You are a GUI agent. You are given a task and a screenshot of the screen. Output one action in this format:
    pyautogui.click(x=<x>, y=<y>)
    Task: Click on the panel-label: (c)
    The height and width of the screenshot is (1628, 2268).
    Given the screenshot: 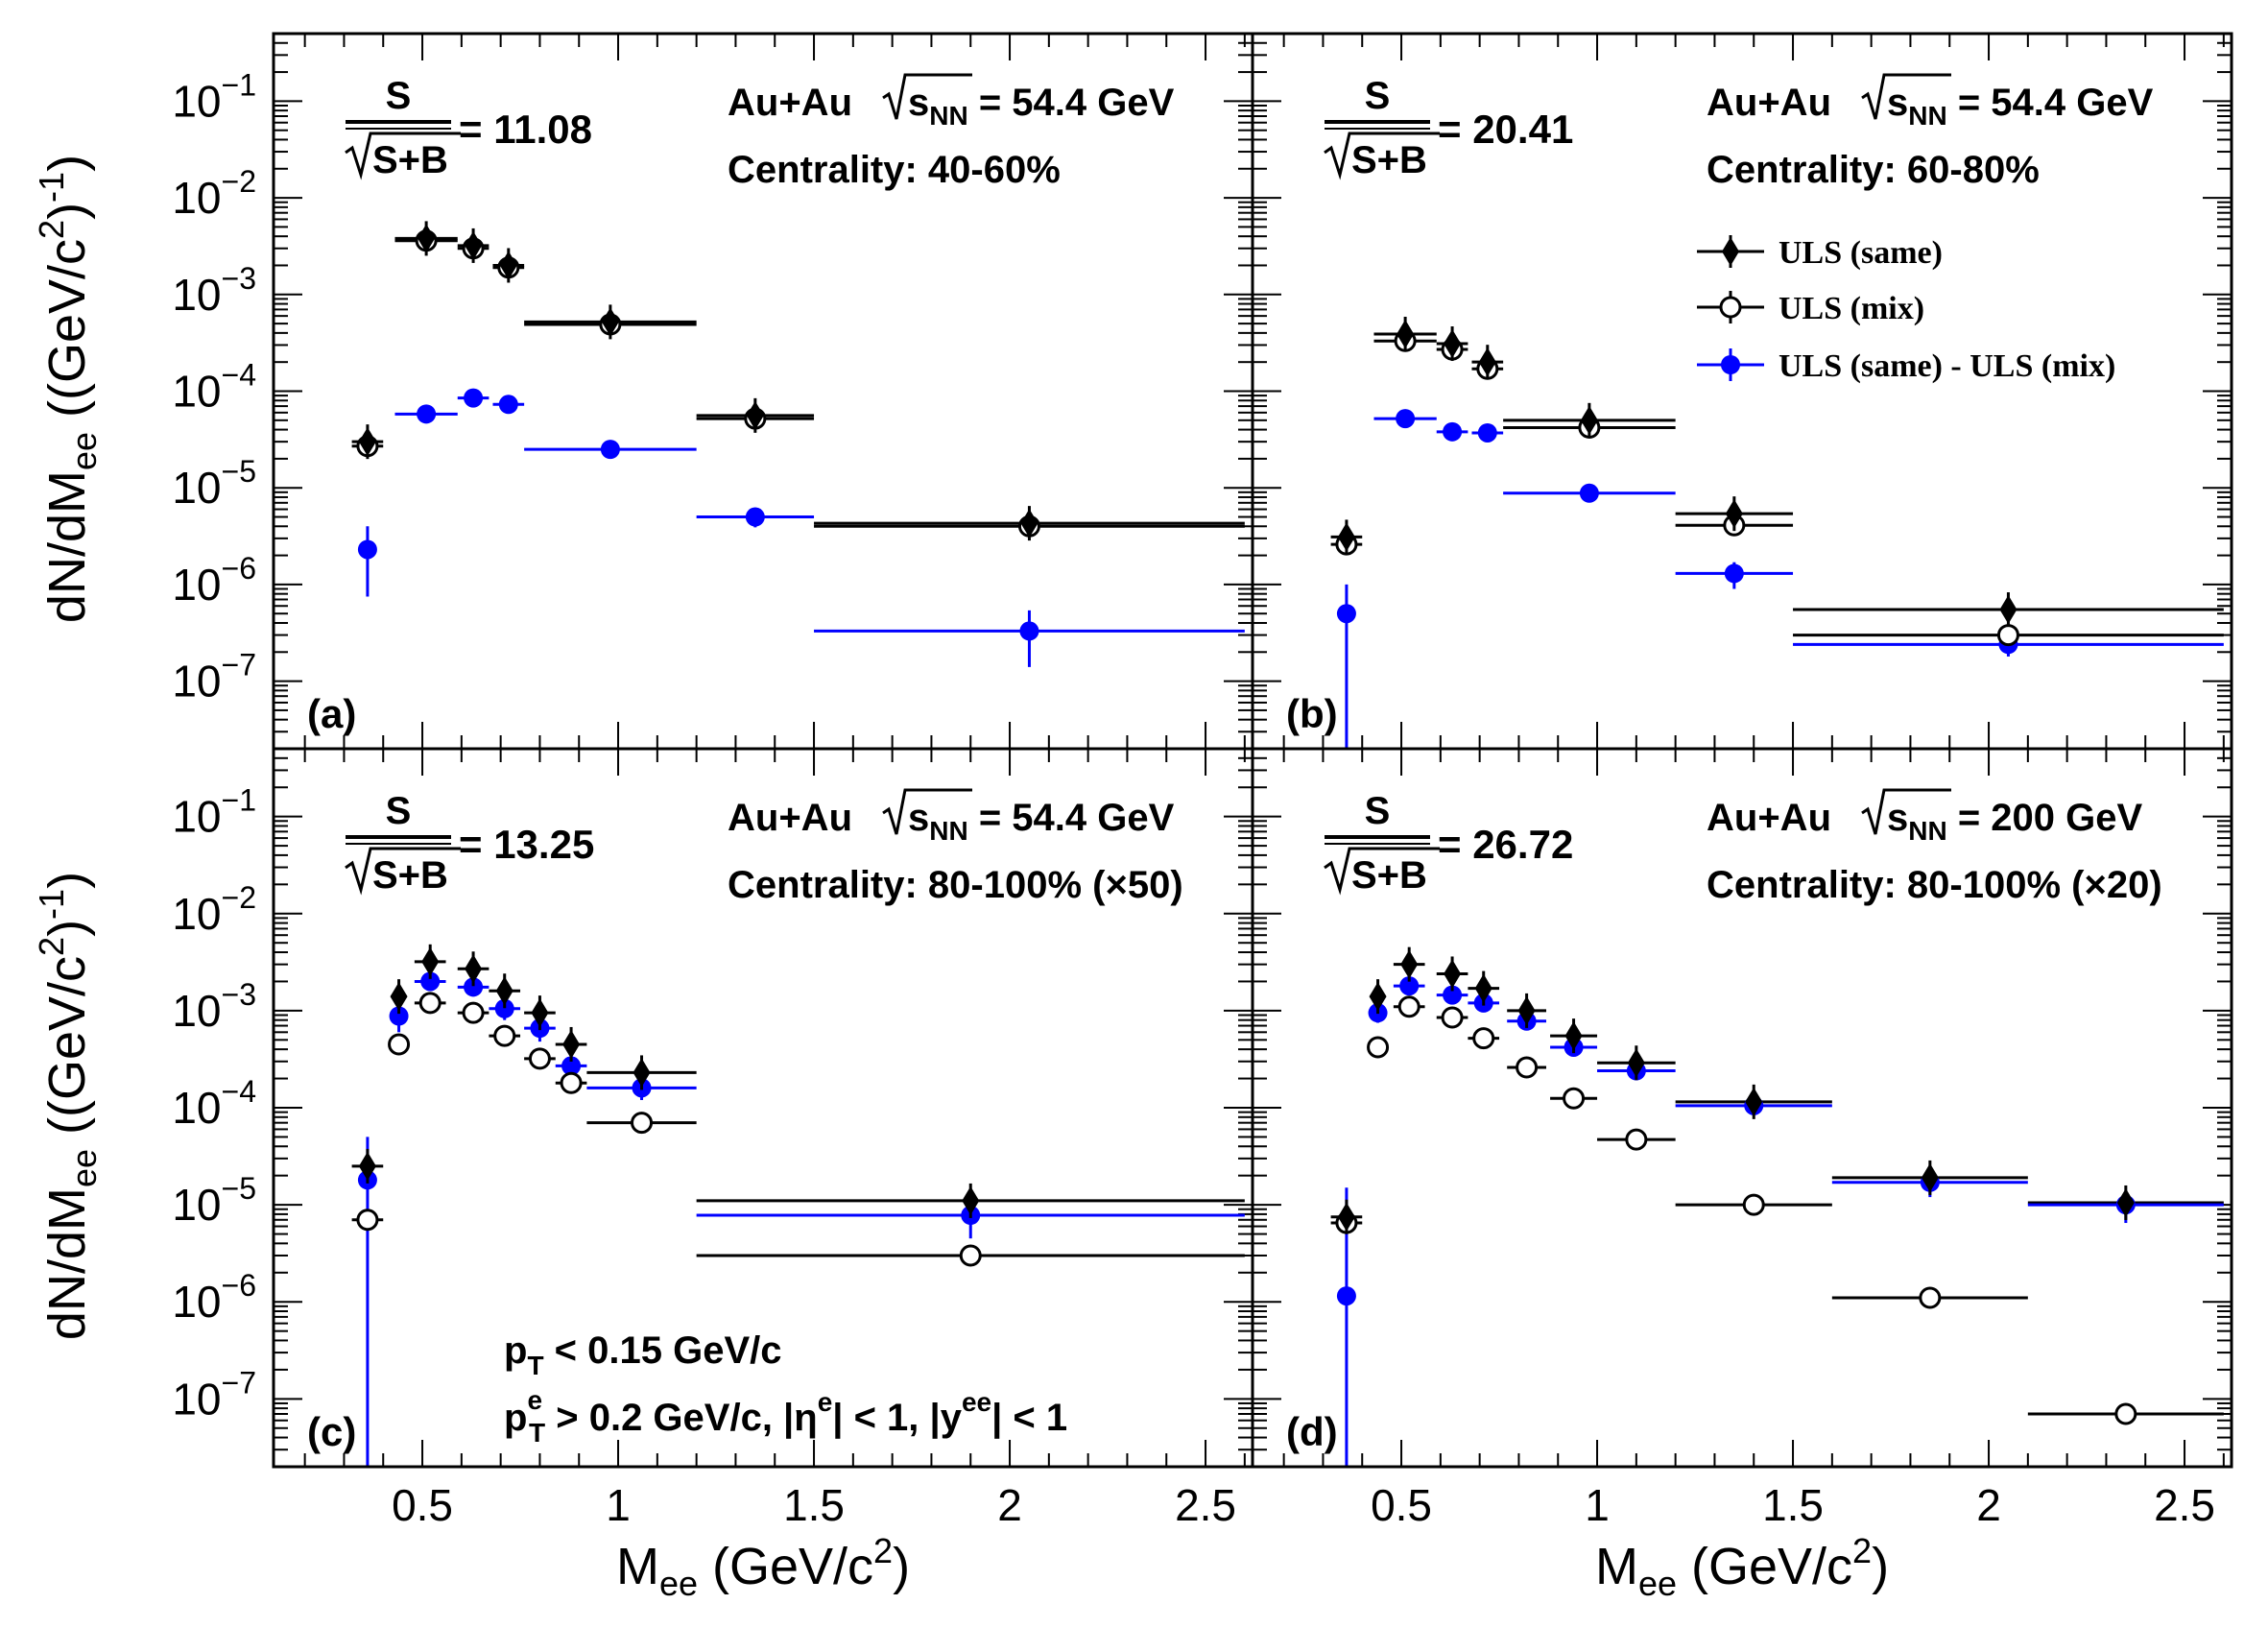 What is the action you would take?
    pyautogui.click(x=331, y=1431)
    